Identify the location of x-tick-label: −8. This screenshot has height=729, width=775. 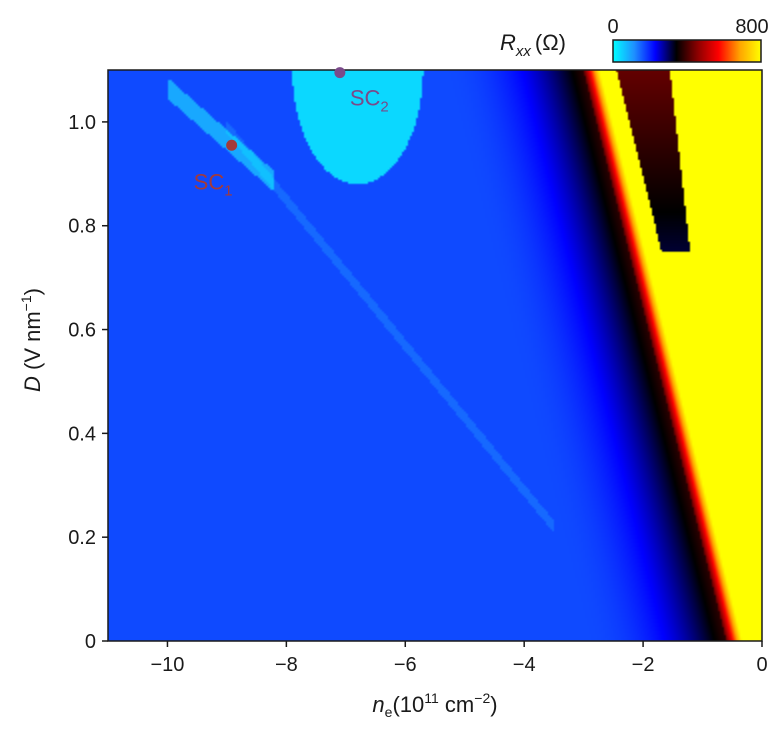
(286, 665).